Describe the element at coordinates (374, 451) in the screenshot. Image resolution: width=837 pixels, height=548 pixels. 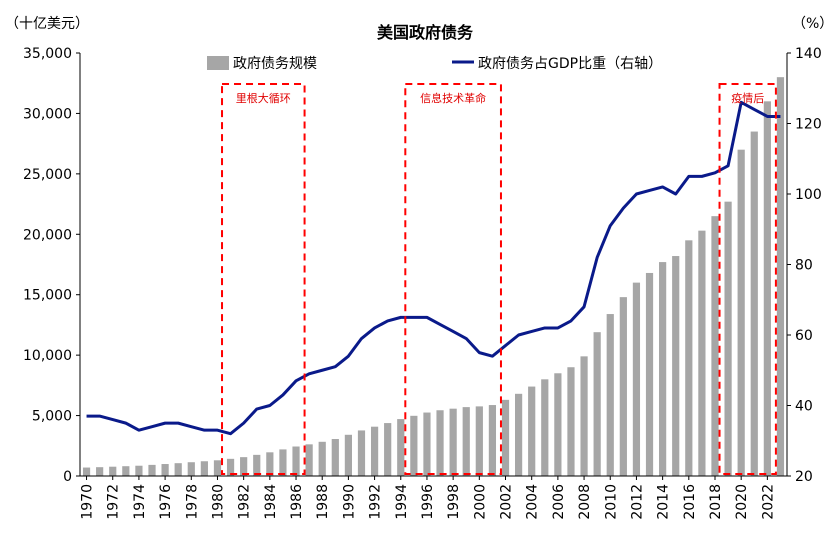
I see `bar-1992` at that location.